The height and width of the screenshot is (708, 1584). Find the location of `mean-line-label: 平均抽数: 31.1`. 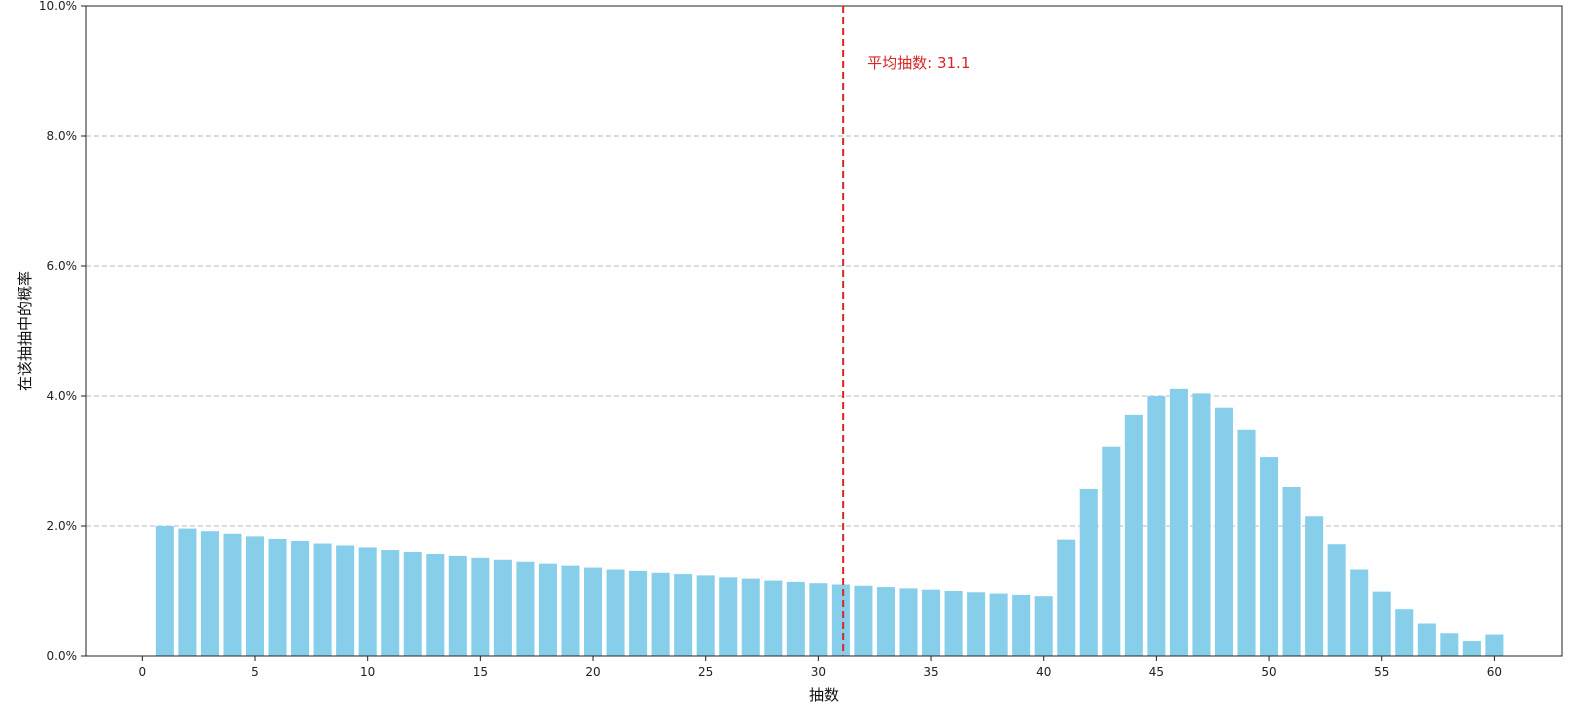

mean-line-label: 平均抽数: 31.1 is located at coordinates (918, 63).